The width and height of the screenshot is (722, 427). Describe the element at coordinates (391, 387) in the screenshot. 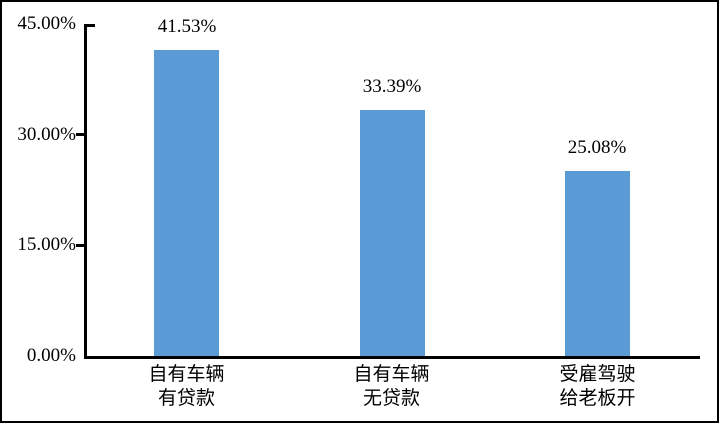

I see `category-label: 自有车辆 无贷款` at that location.